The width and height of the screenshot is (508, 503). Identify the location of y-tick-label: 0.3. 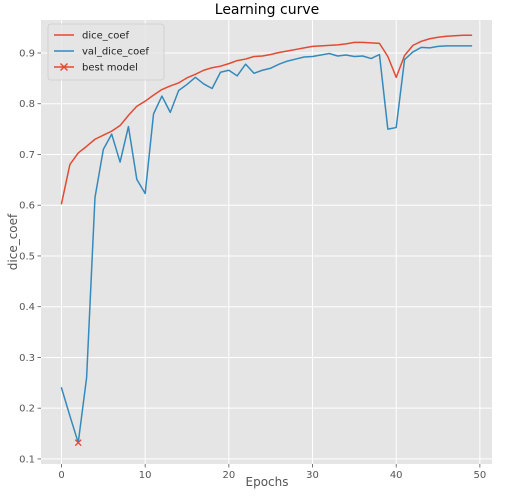
(27, 358).